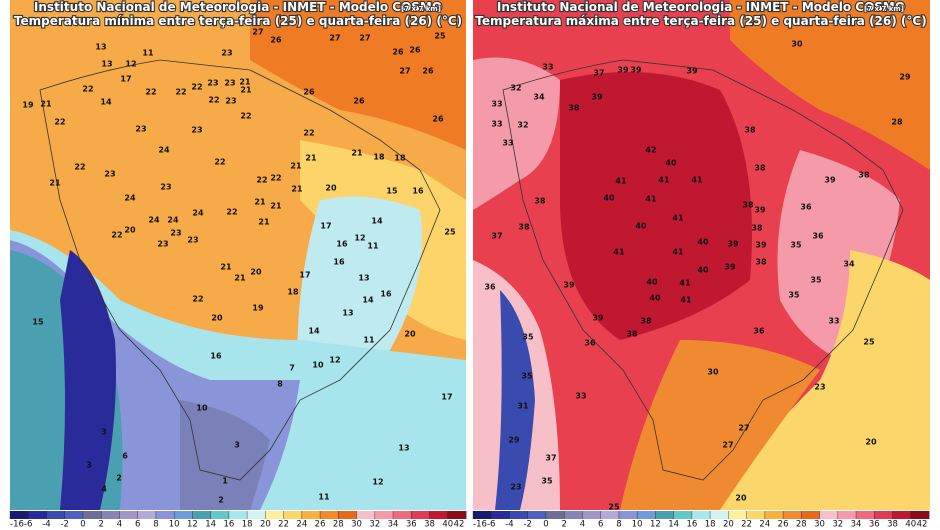  I want to click on temp-label: 2, so click(221, 500).